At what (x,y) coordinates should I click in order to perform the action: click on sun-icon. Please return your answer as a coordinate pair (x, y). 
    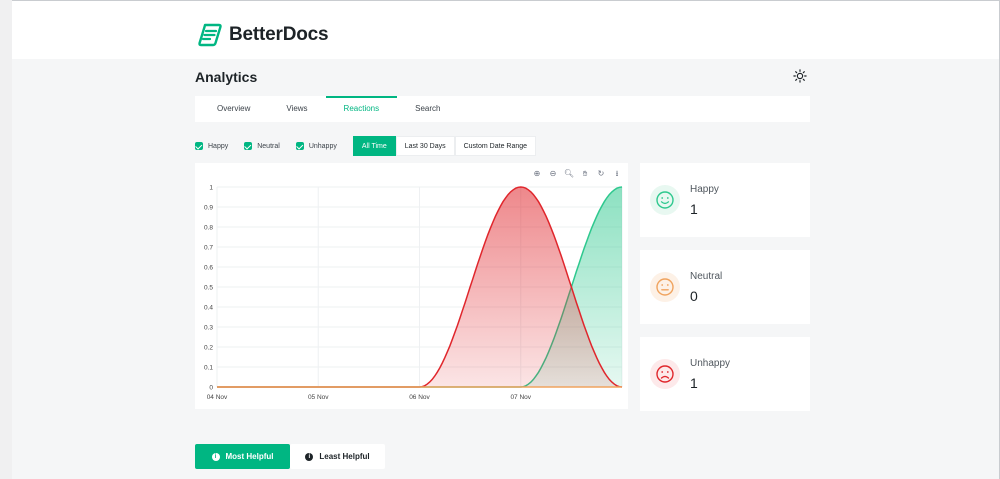
    Looking at the image, I should click on (800, 76).